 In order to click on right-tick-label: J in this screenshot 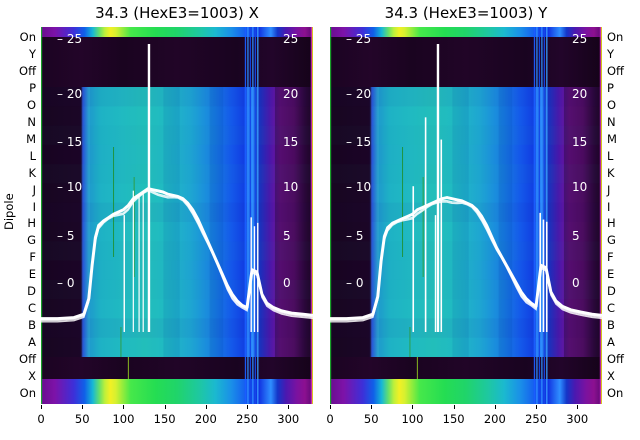, I will do `click(609, 189)`.